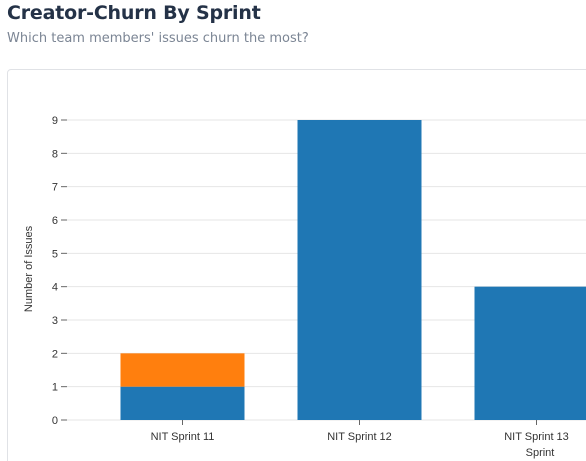 This screenshot has height=461, width=586. I want to click on y-tick-label-8: 8, so click(55, 154).